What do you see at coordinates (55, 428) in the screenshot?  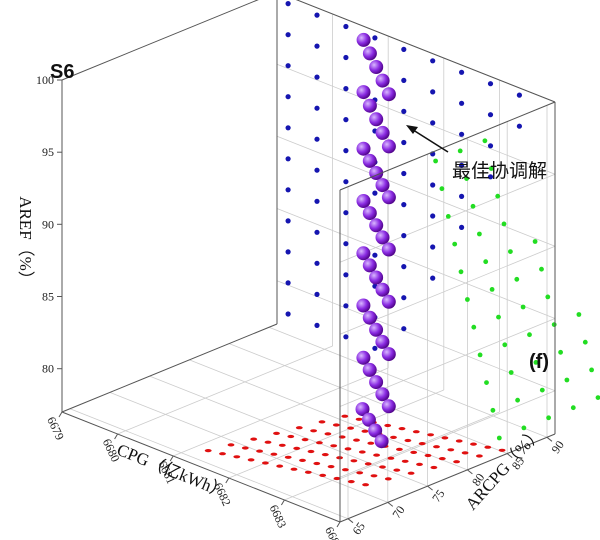 I see `x-tick-label: 6679` at bounding box center [55, 428].